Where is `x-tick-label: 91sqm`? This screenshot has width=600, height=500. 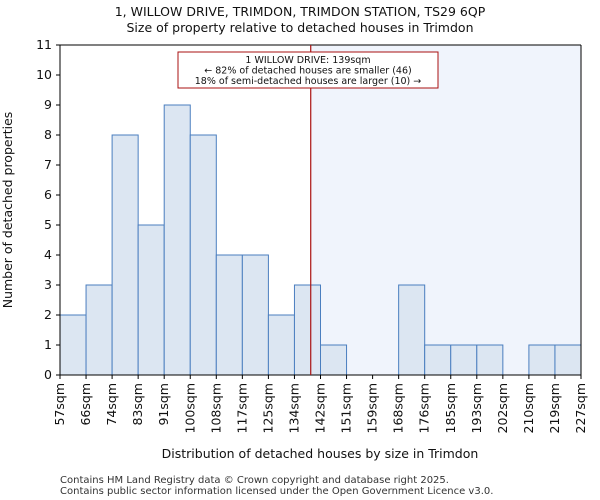
x-tick-label: 91sqm is located at coordinates (163, 404).